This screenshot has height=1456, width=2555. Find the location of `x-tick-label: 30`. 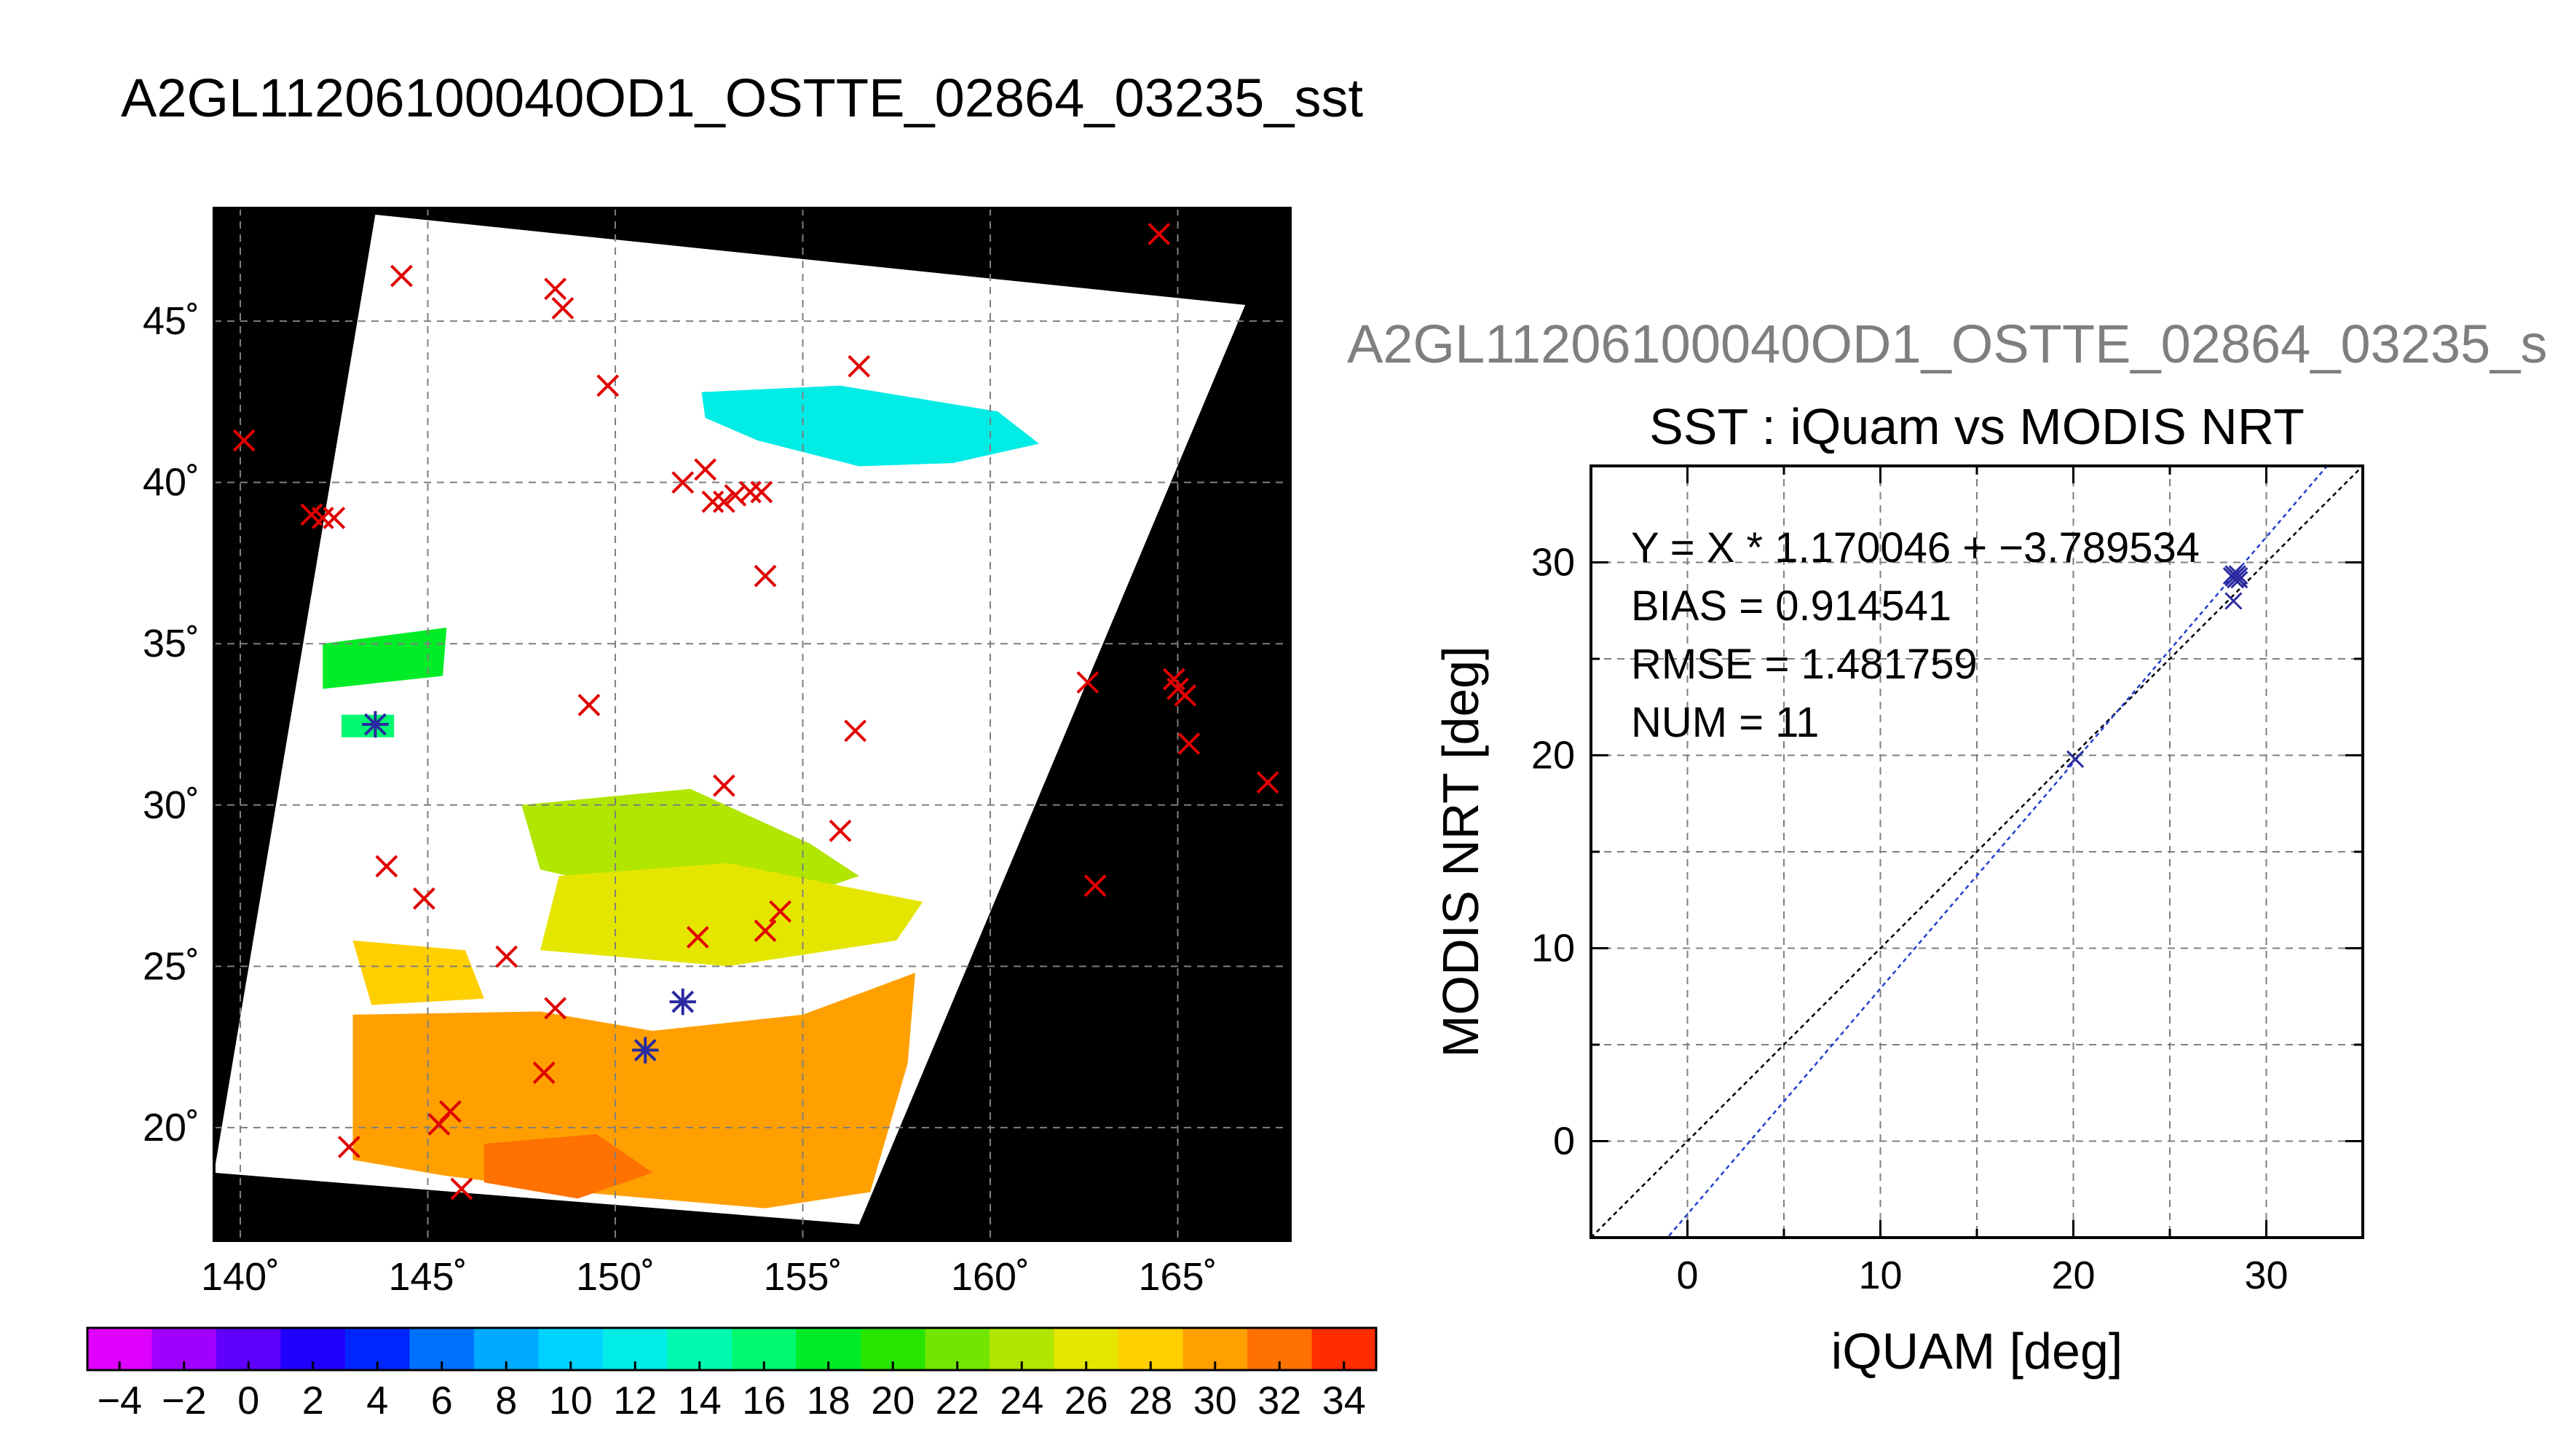

x-tick-label: 30 is located at coordinates (2266, 1275).